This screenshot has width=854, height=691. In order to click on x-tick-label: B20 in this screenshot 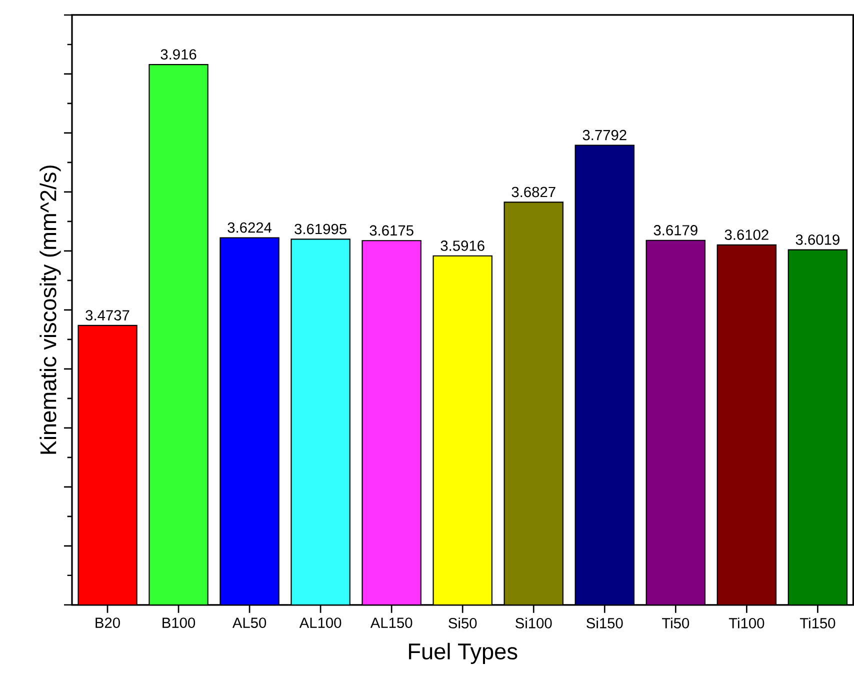, I will do `click(108, 623)`.